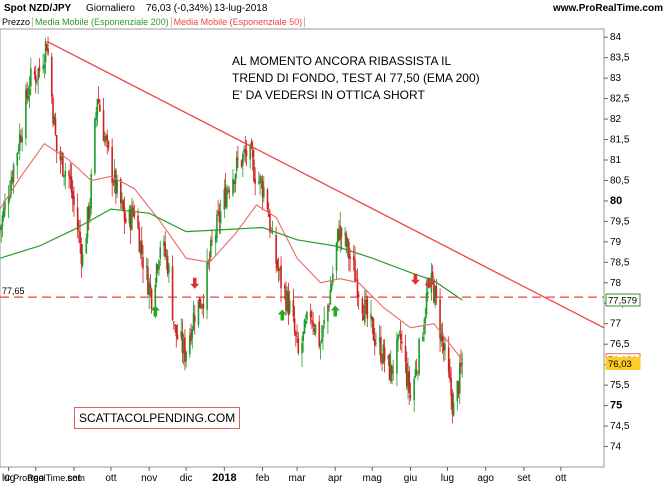 Image resolution: width=667 pixels, height=500 pixels. Describe the element at coordinates (620, 58) in the screenshot. I see `y-tick-label: 83,5` at that location.